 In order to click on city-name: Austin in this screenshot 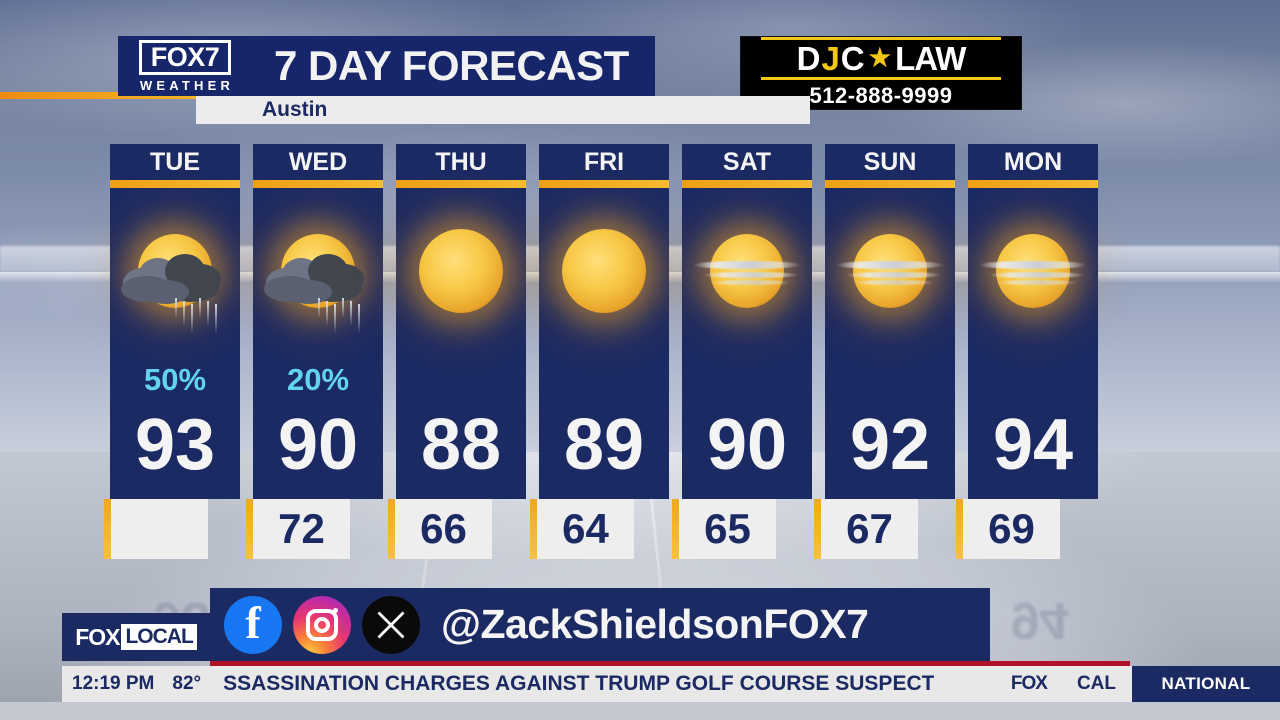, I will do `click(295, 109)`.